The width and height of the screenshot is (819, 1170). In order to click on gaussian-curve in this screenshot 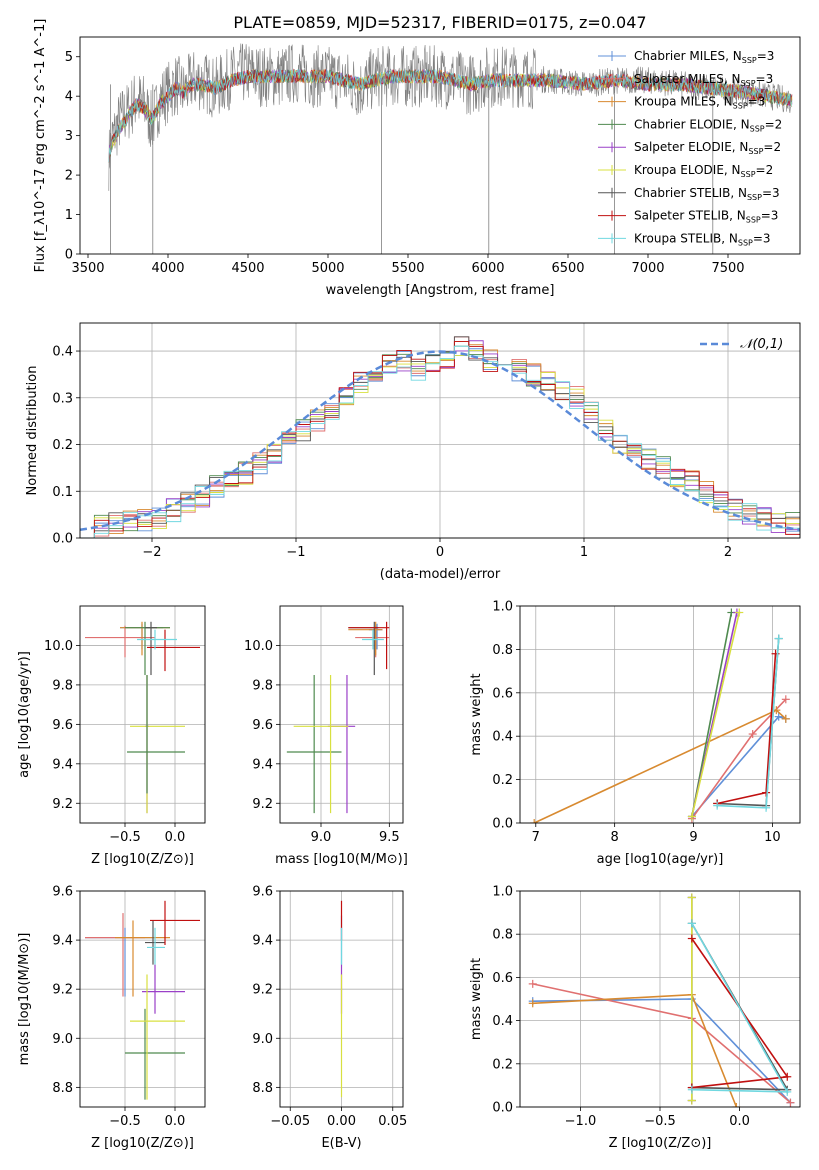, I will do `click(440, 441)`.